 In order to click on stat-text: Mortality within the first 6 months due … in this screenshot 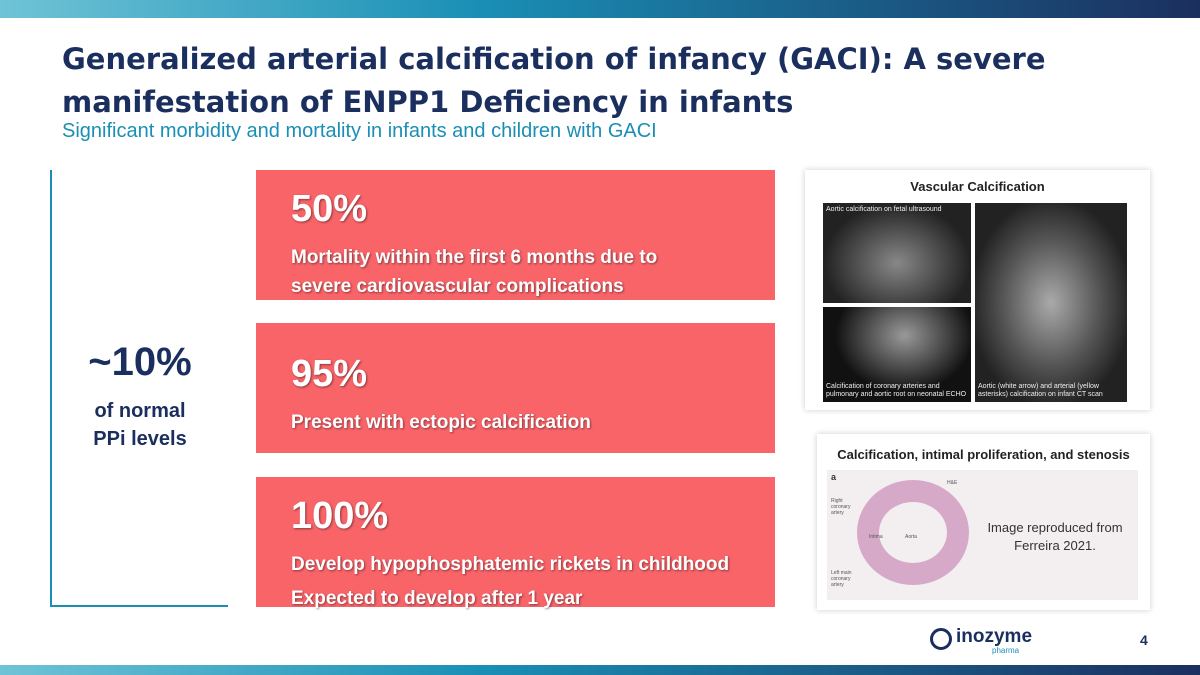, I will do `click(474, 272)`.